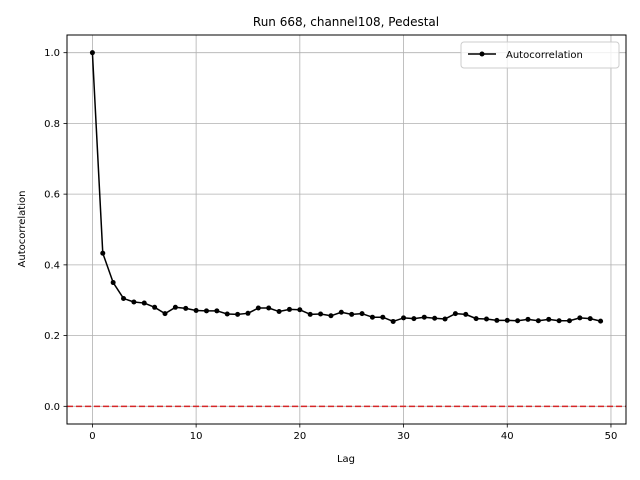 This screenshot has width=640, height=480. I want to click on x-tick-label: 0, so click(92, 436).